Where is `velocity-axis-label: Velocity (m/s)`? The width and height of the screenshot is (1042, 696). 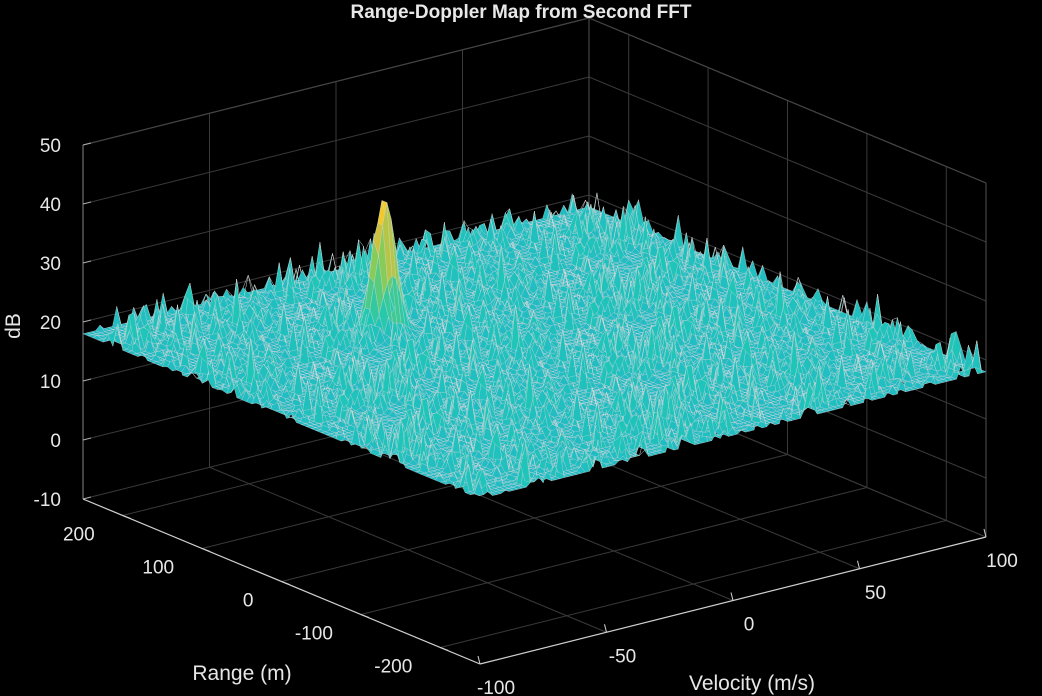
velocity-axis-label: Velocity (m/s) is located at coordinates (752, 683).